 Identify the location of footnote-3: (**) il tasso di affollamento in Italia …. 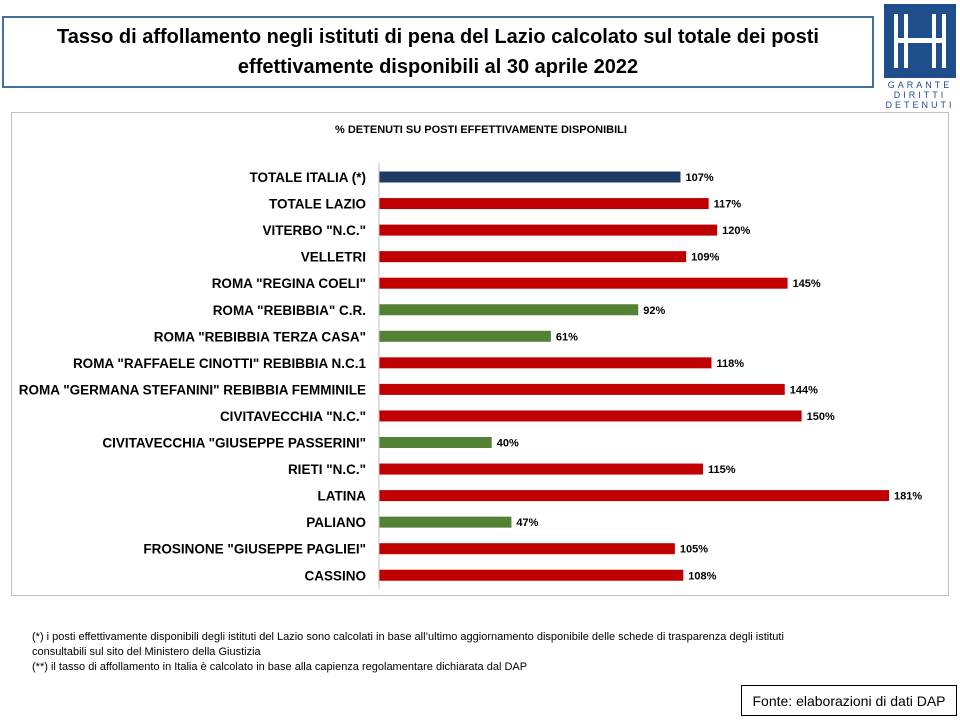
(280, 667).